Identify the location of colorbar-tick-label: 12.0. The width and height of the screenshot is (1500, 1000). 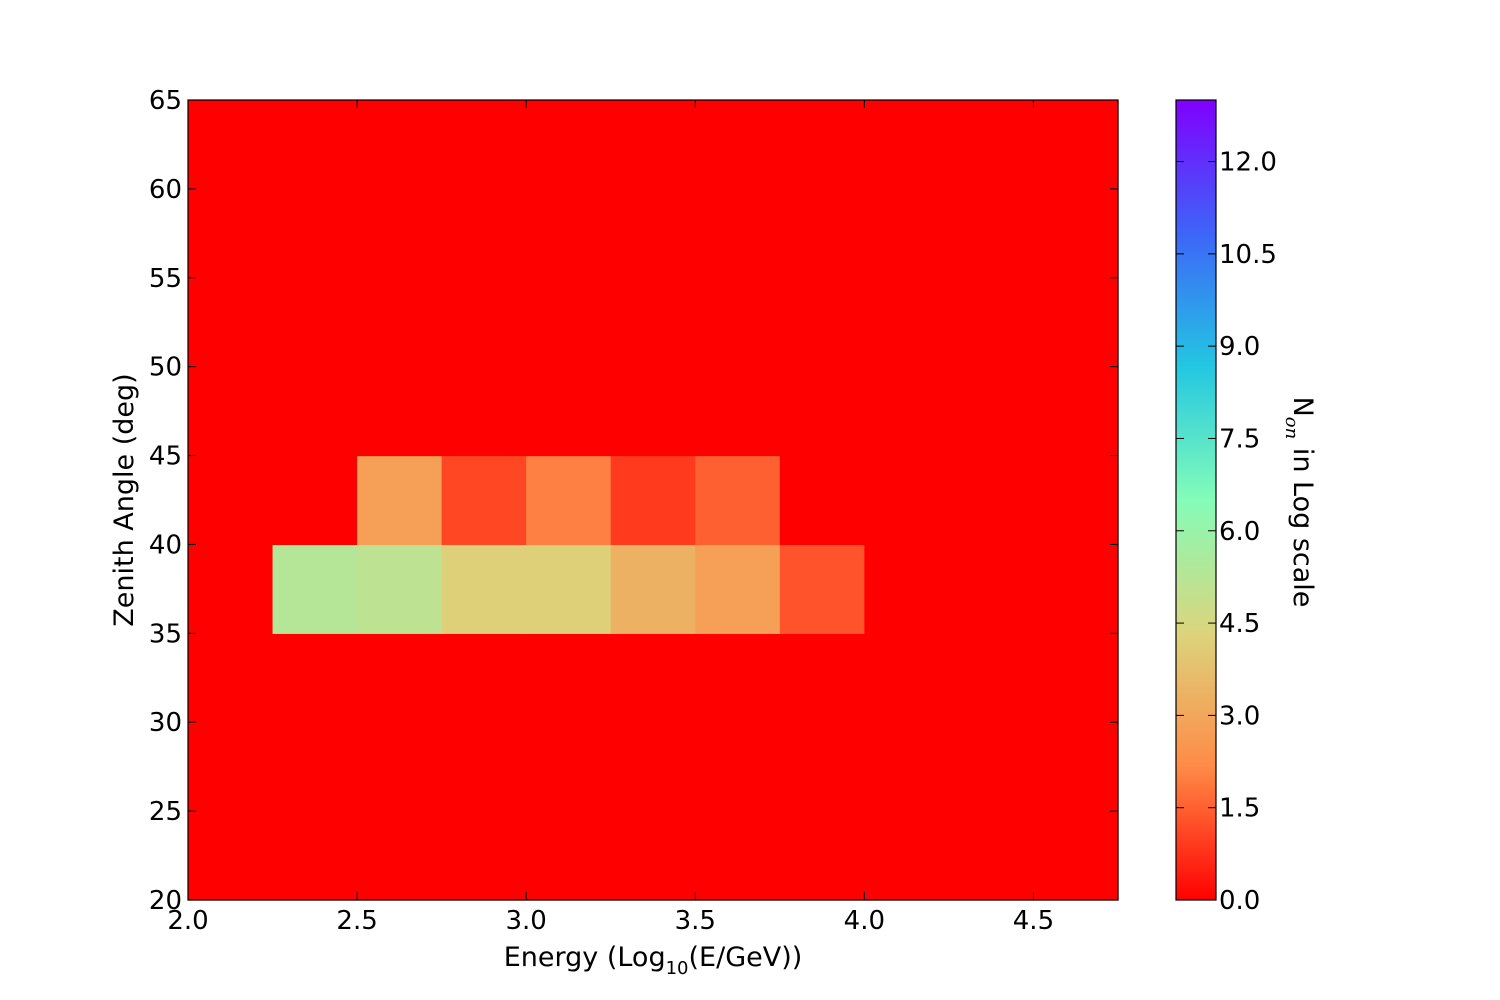
(1248, 163).